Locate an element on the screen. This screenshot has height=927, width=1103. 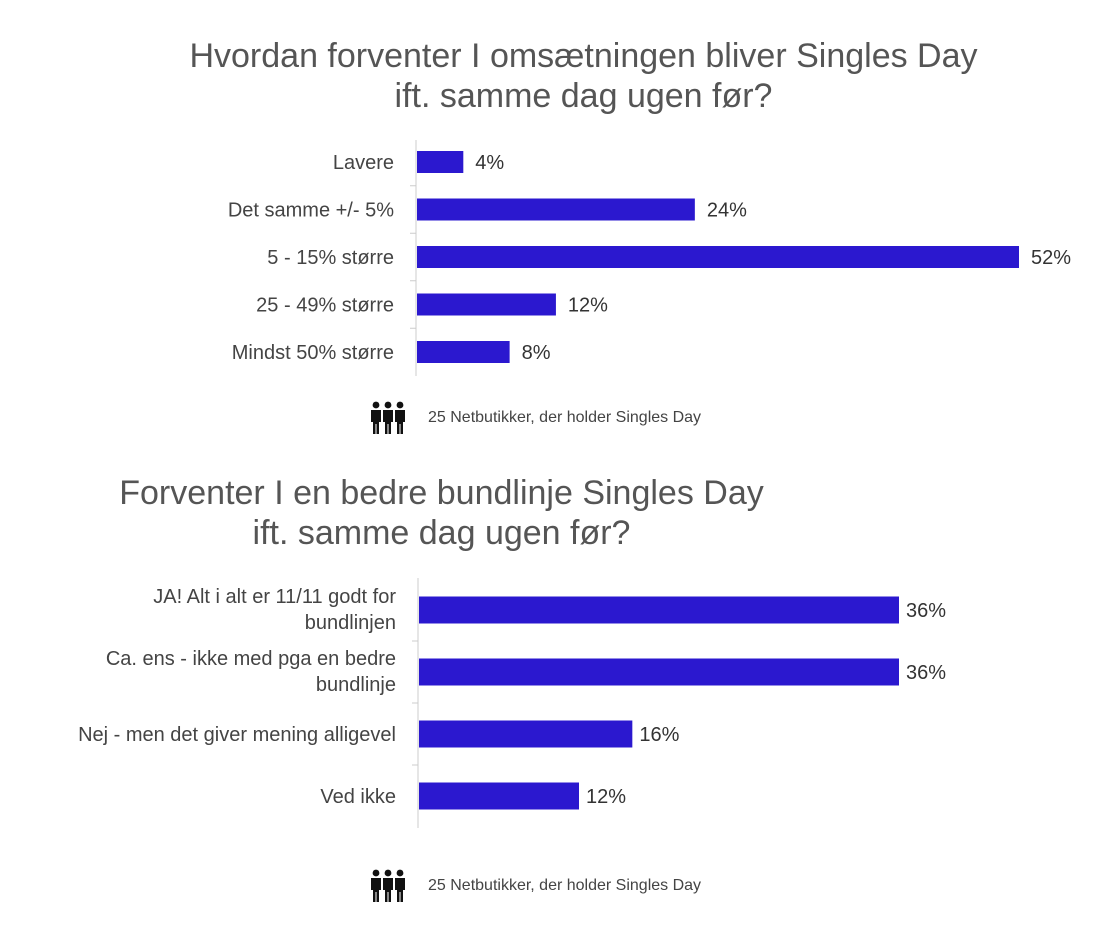
chart1-title-line2: ift. samme dag ugen før? is located at coordinates (583, 96).